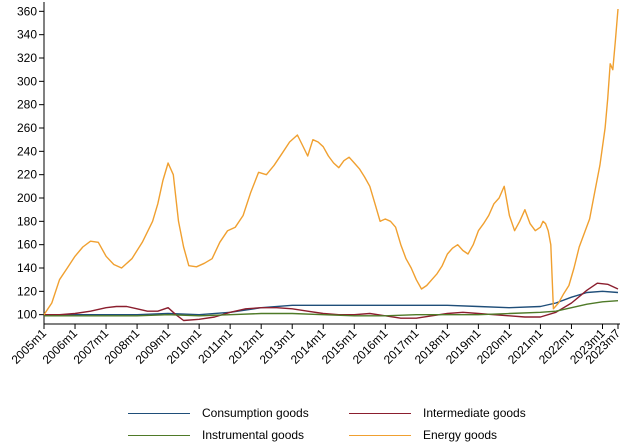  What do you see at coordinates (27, 221) in the screenshot?
I see `y-tick-label: 180` at bounding box center [27, 221].